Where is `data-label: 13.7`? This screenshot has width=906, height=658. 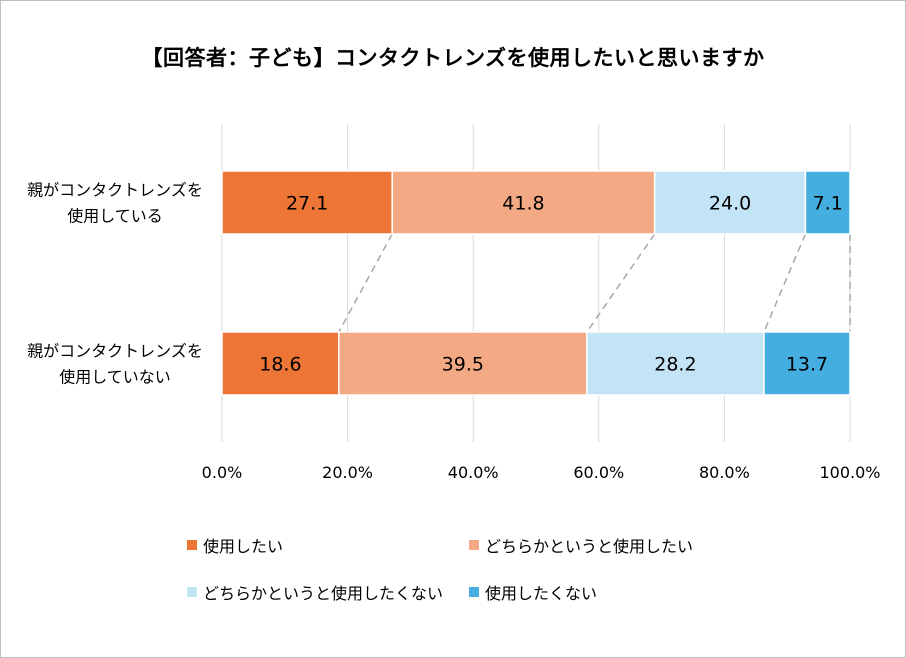
data-label: 13.7 is located at coordinates (807, 365).